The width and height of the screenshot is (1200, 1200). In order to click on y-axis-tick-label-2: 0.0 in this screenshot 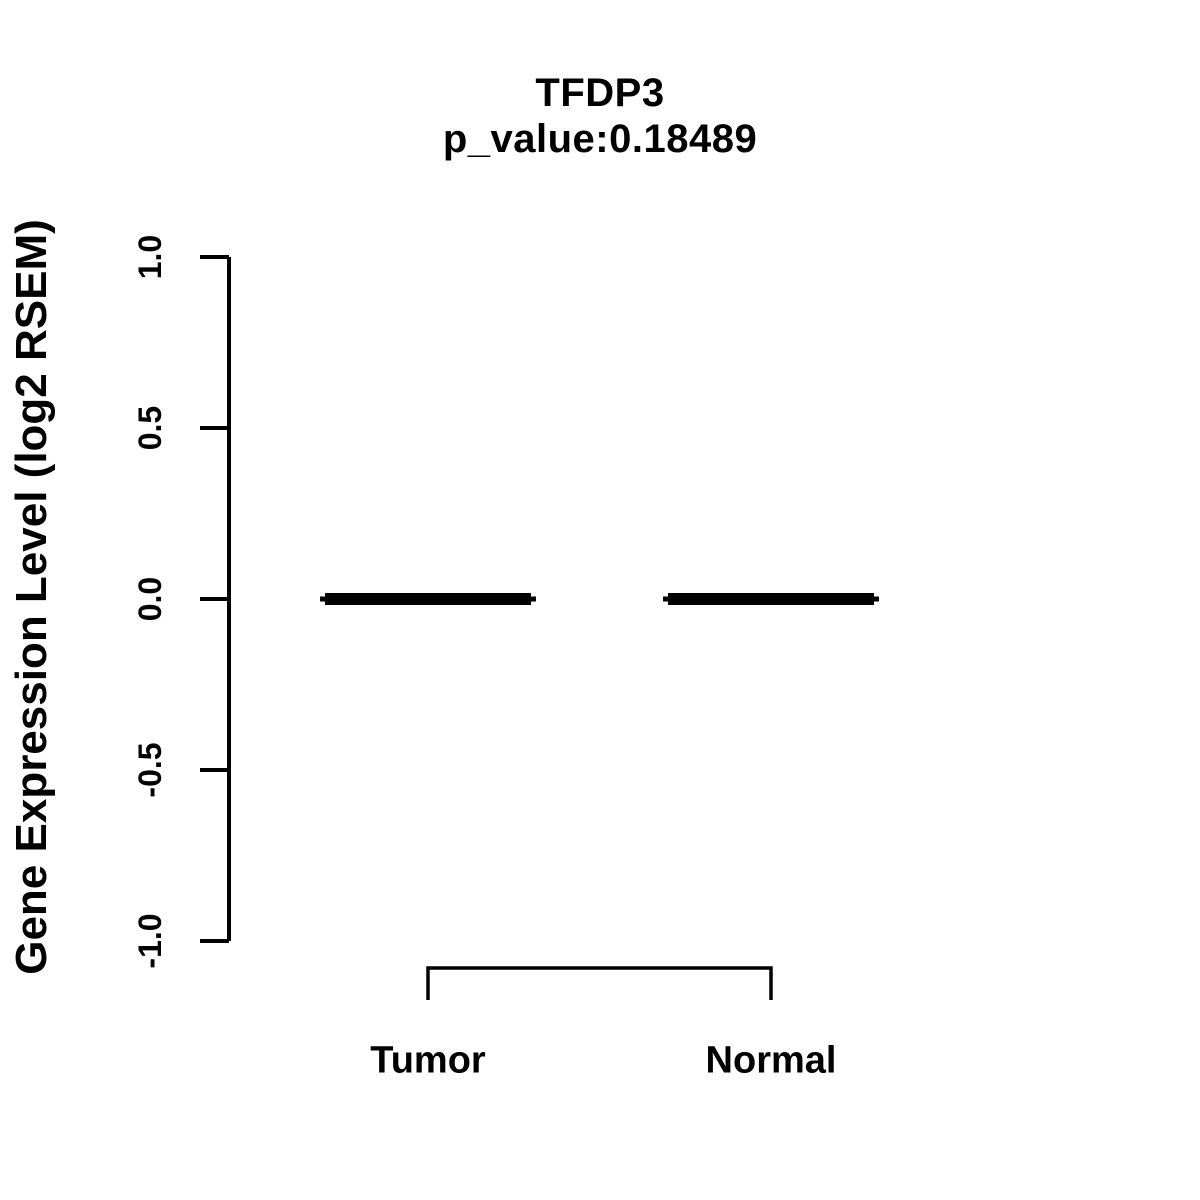, I will do `click(150, 599)`.